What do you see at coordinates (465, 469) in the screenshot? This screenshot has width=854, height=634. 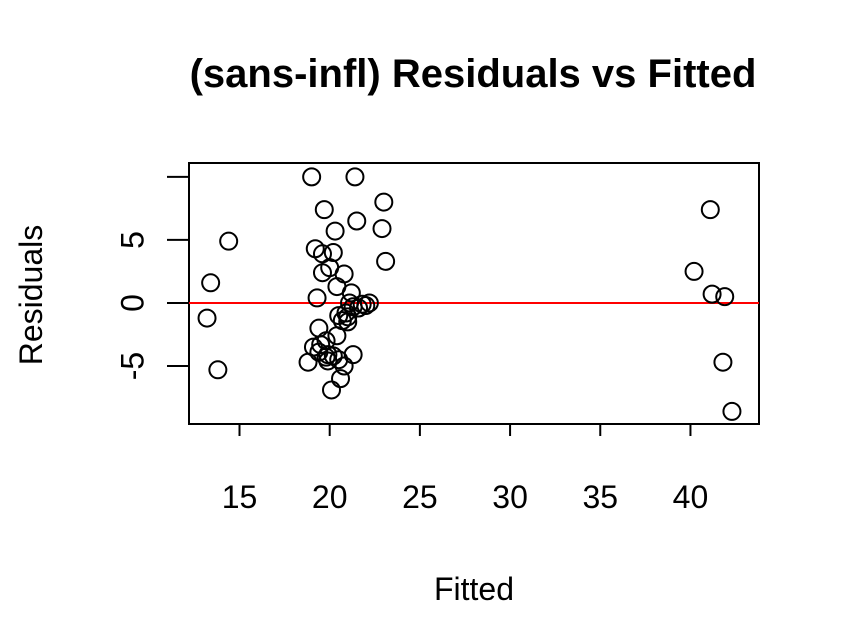 I see `x-axis: 15 20 25 30 35 40` at bounding box center [465, 469].